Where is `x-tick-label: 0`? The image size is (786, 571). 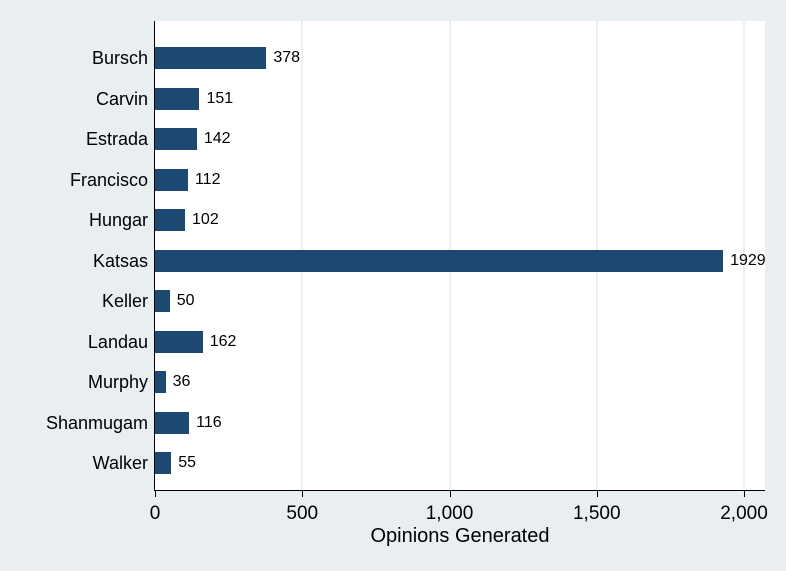 x-tick-label: 0 is located at coordinates (155, 513).